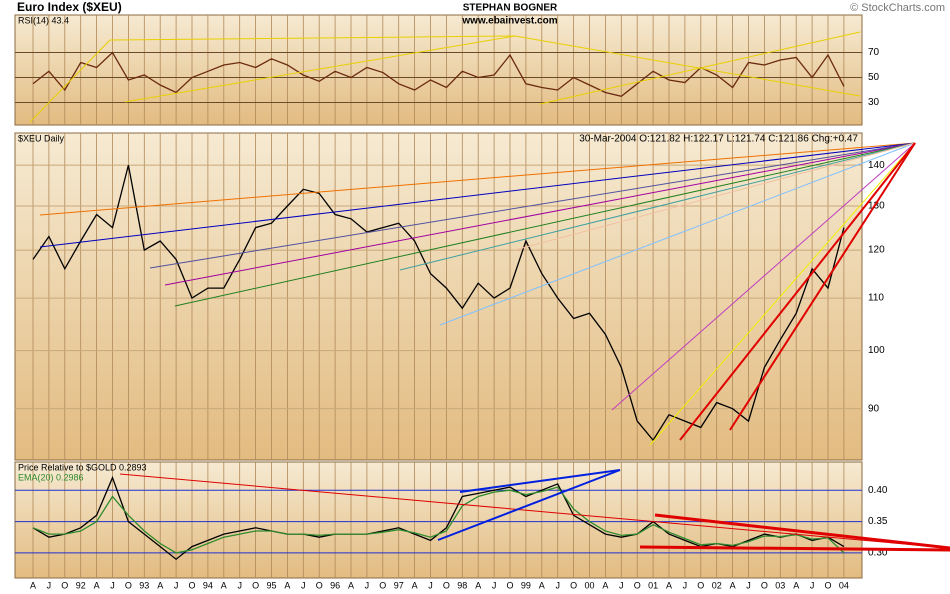 The width and height of the screenshot is (950, 594). I want to click on credit: © StockCharts.com, so click(897, 8).